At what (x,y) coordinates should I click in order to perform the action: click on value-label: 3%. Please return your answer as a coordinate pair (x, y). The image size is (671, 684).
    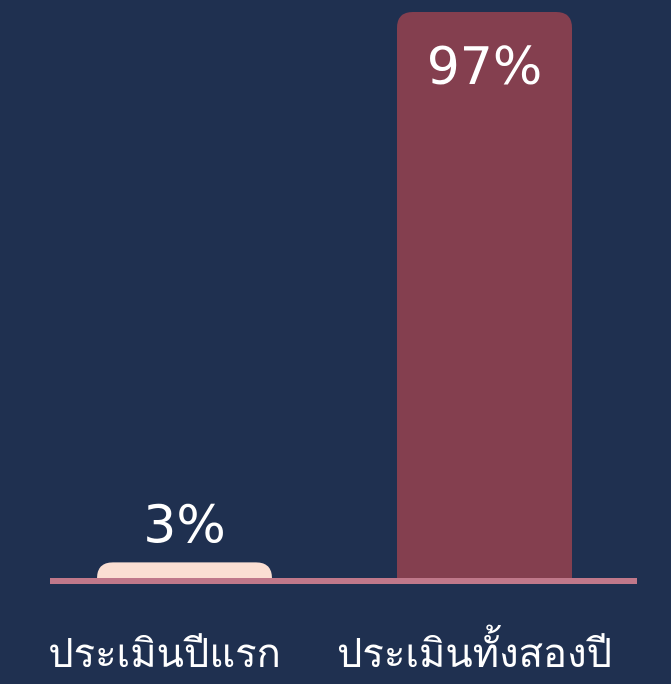
    Looking at the image, I should click on (184, 525).